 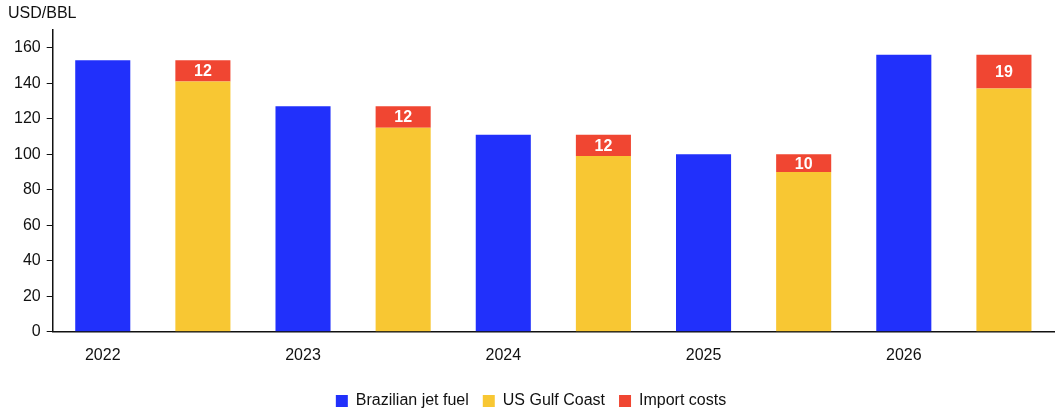 What do you see at coordinates (703, 354) in the screenshot?
I see `x-tick-label: 2025` at bounding box center [703, 354].